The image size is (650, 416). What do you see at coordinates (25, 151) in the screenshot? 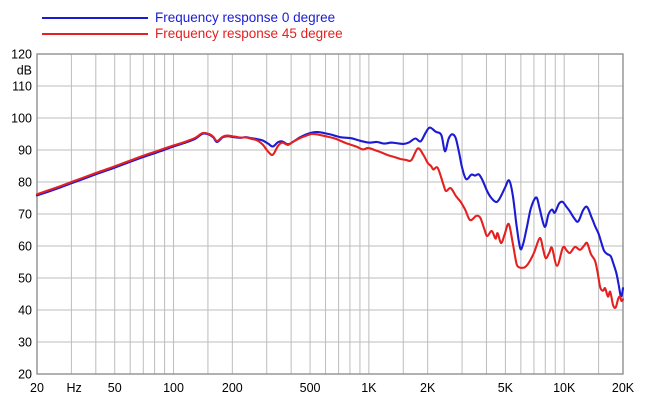
I see `y-tick-label: 90` at bounding box center [25, 151].